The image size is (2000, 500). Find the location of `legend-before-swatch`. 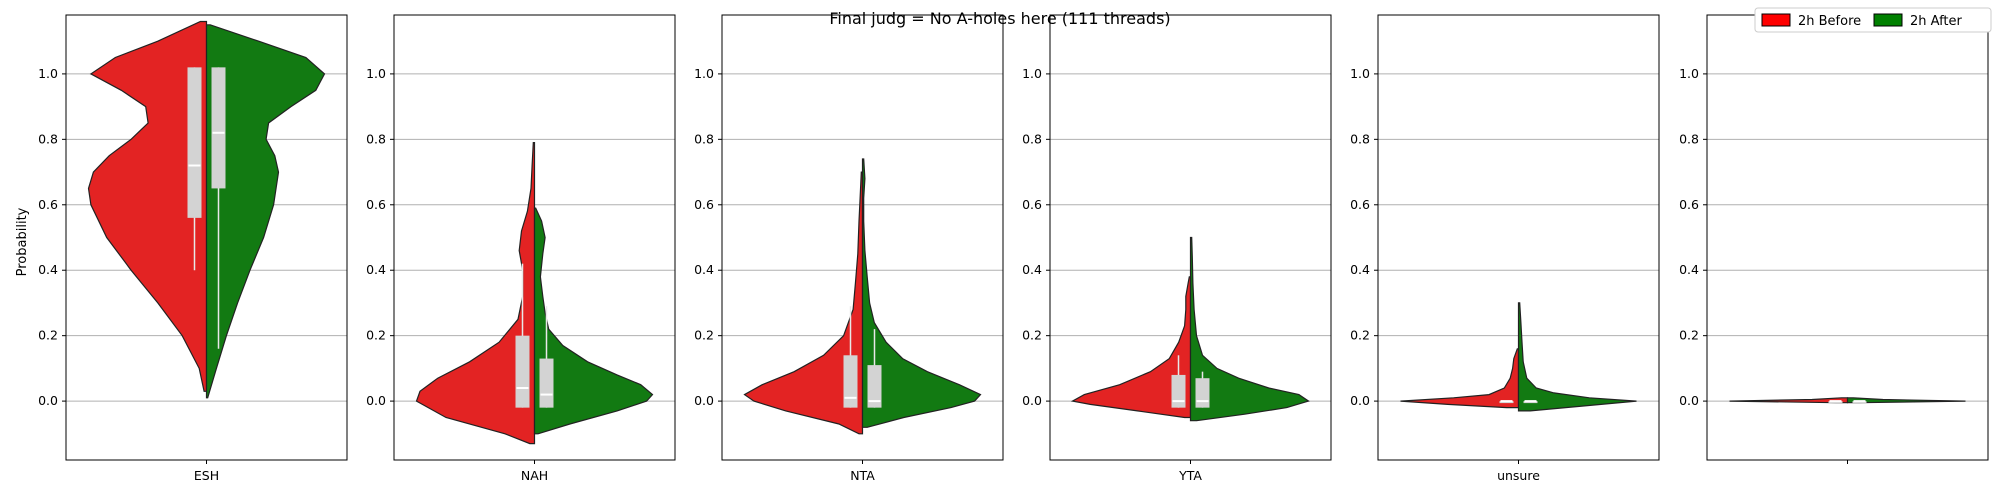

legend-before-swatch is located at coordinates (1776, 20).